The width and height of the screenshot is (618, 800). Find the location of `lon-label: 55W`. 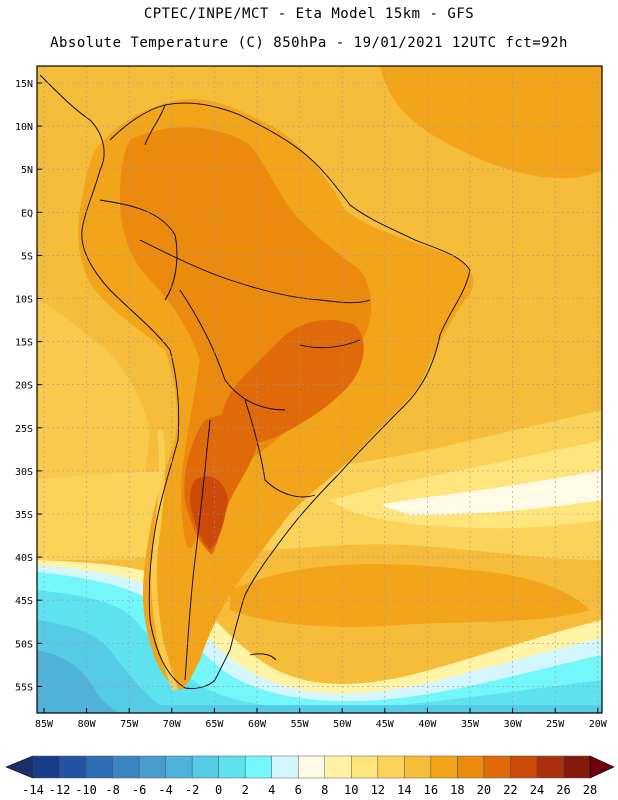

lon-label: 55W is located at coordinates (300, 724).